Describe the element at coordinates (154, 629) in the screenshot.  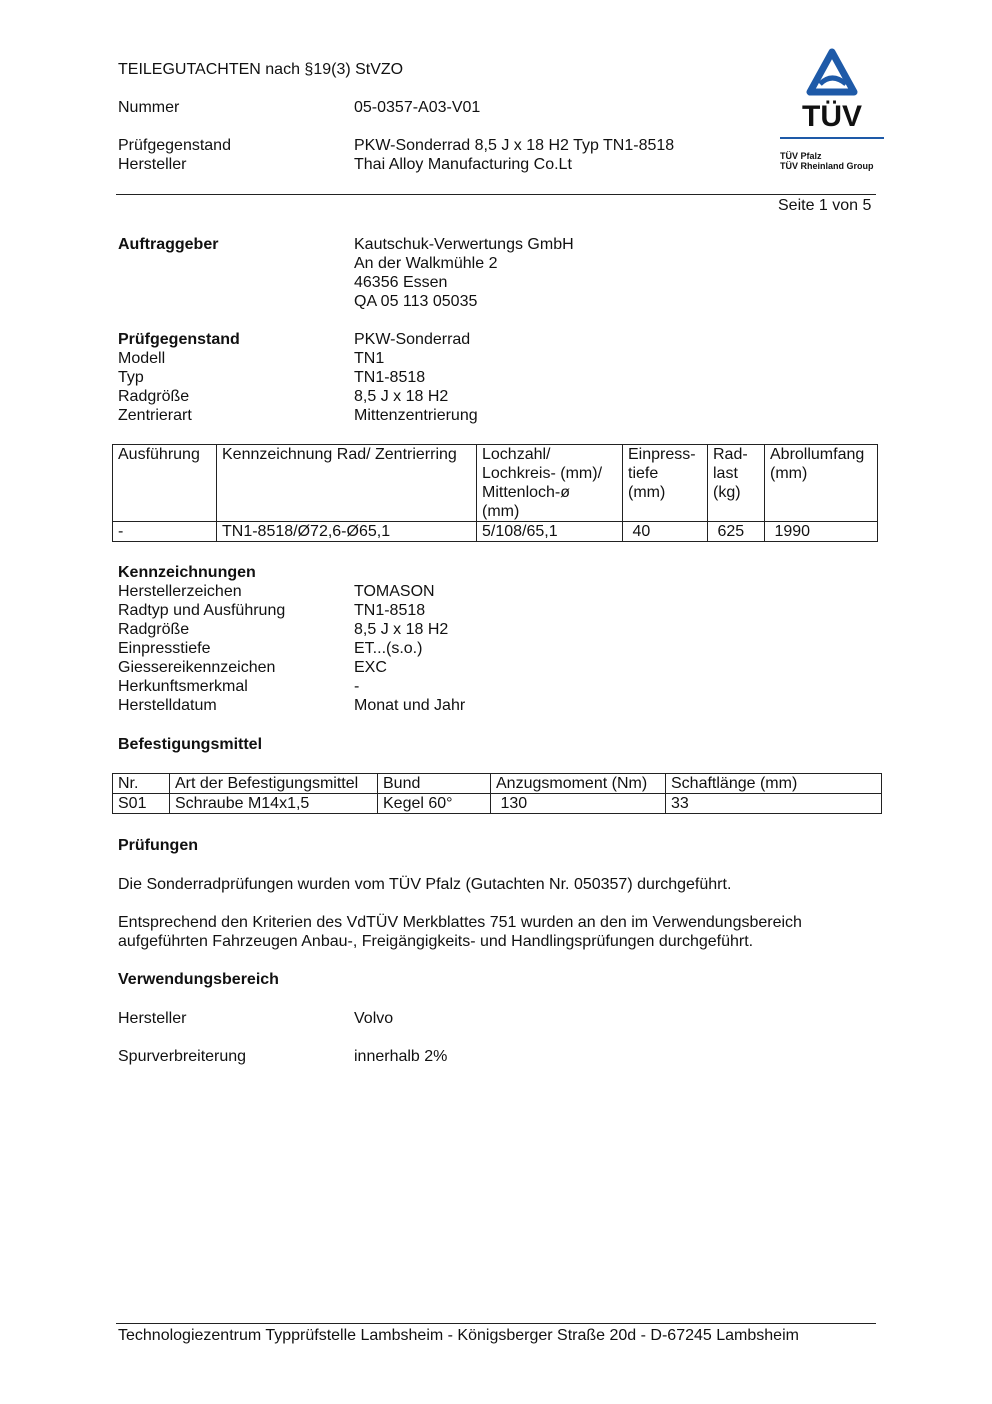
I see `kennz-row-label: Radgröße` at that location.